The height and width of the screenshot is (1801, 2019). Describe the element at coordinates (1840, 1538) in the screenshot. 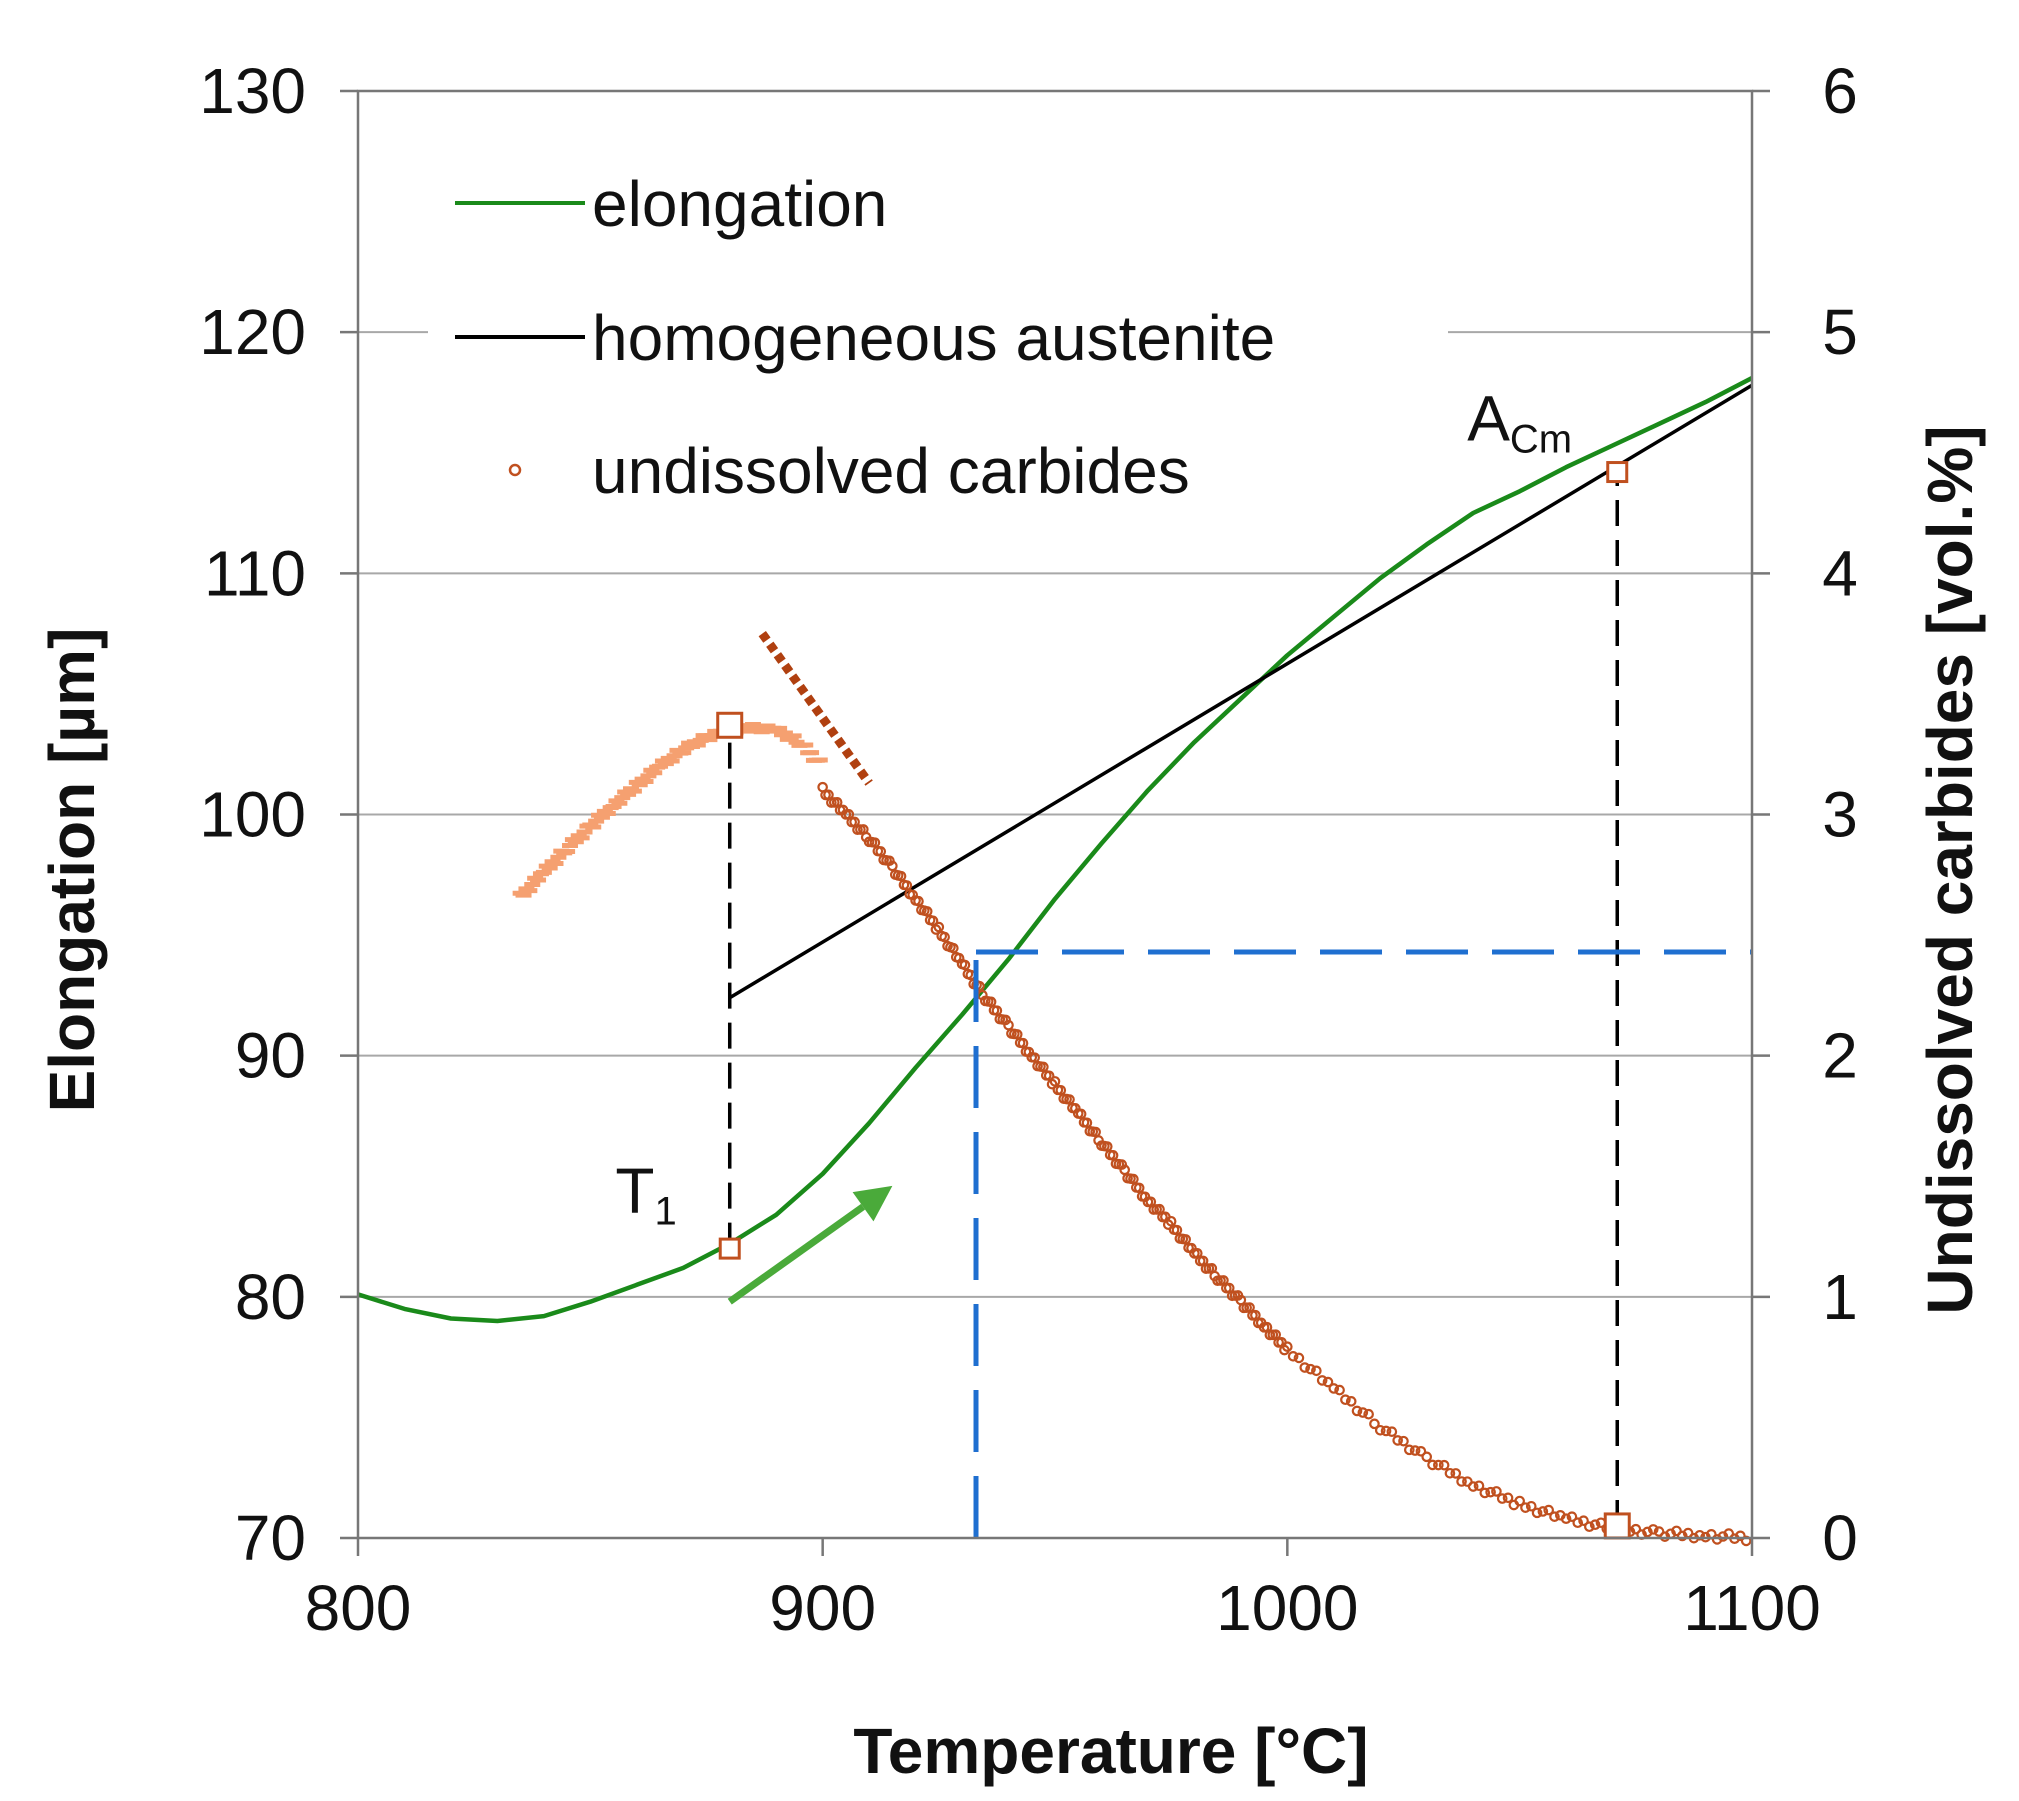

I see `y2-tick-label: 0` at that location.